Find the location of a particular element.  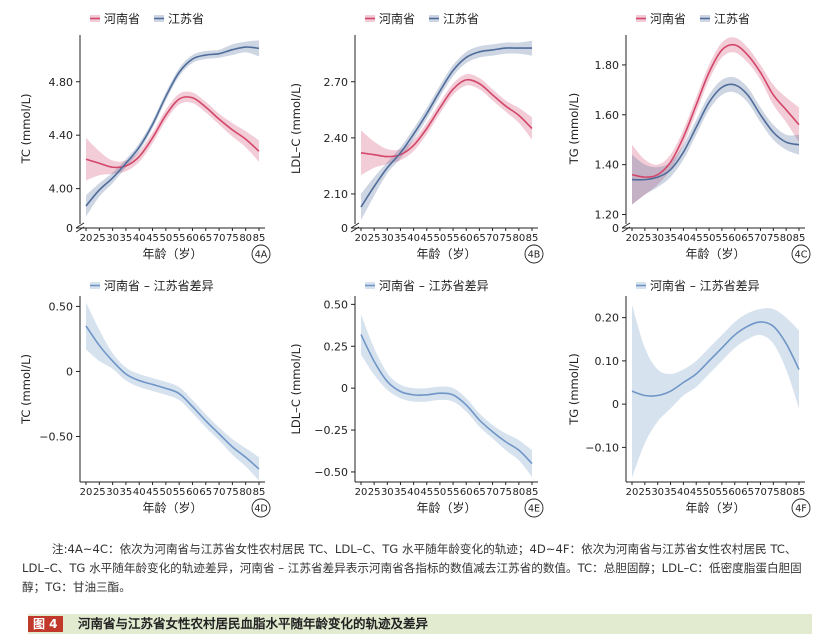

y-tick-label-4c: 1.80 is located at coordinates (607, 65).